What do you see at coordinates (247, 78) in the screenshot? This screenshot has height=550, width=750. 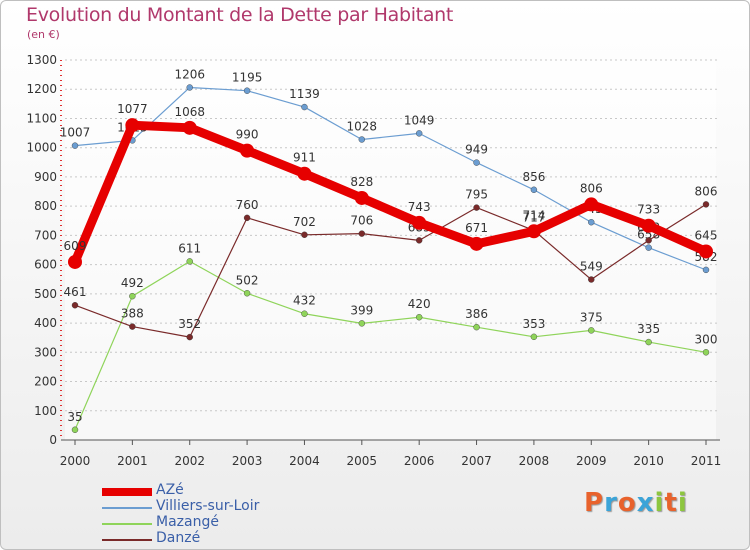 I see `data-label-villiers: 1195` at bounding box center [247, 78].